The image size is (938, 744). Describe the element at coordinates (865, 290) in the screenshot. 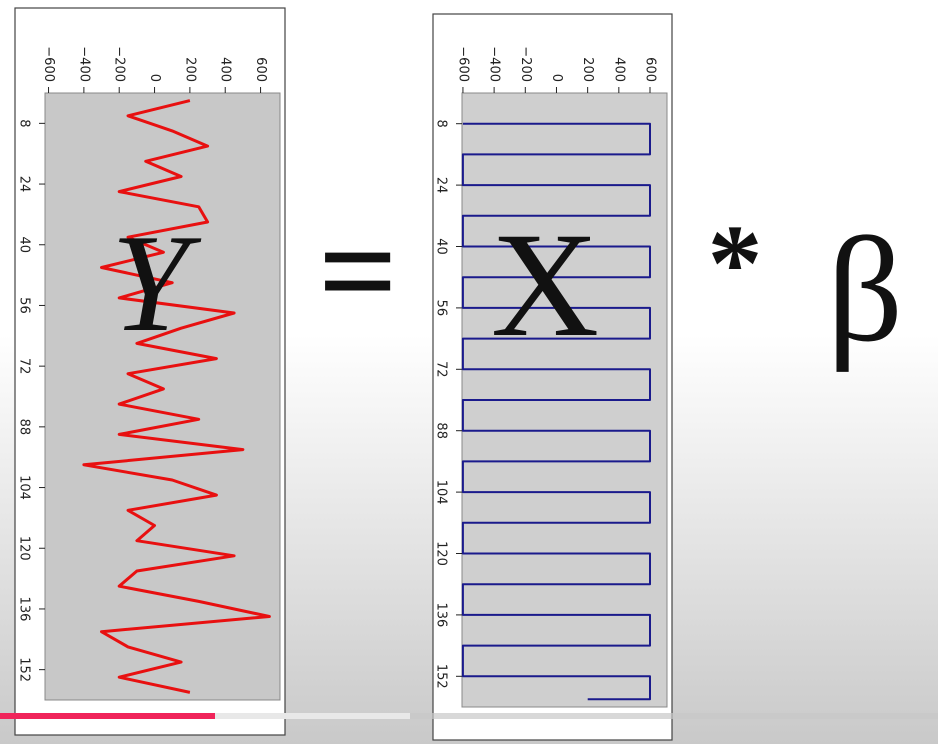

I see `eq-coefficient: β` at that location.